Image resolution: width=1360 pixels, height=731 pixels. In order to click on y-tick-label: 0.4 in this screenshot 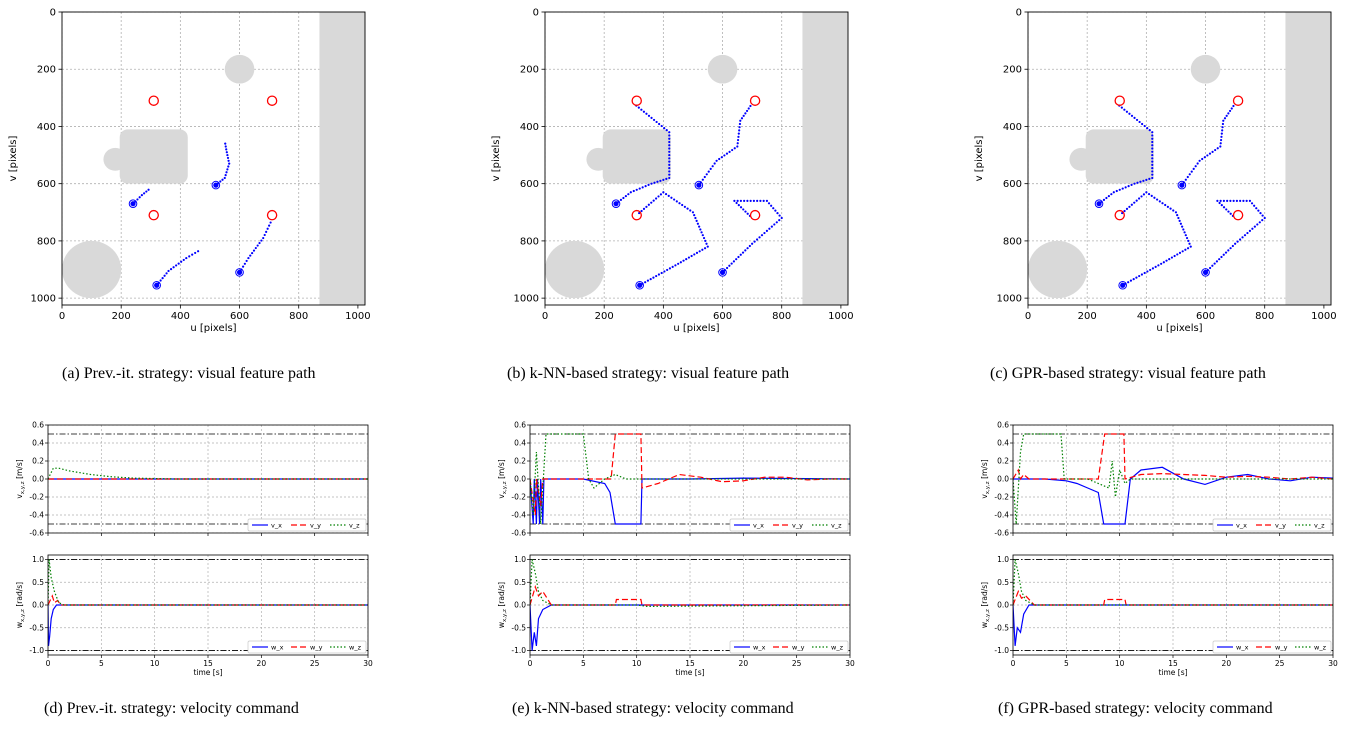, I will do `click(38, 443)`.